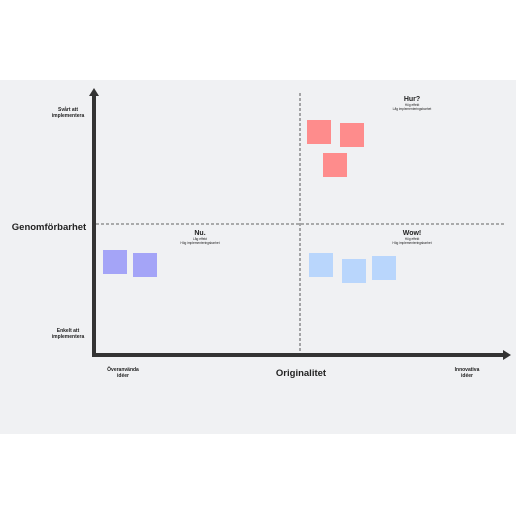  Describe the element at coordinates (49, 227) in the screenshot. I see `axis-title: Genomförbarhet` at that location.